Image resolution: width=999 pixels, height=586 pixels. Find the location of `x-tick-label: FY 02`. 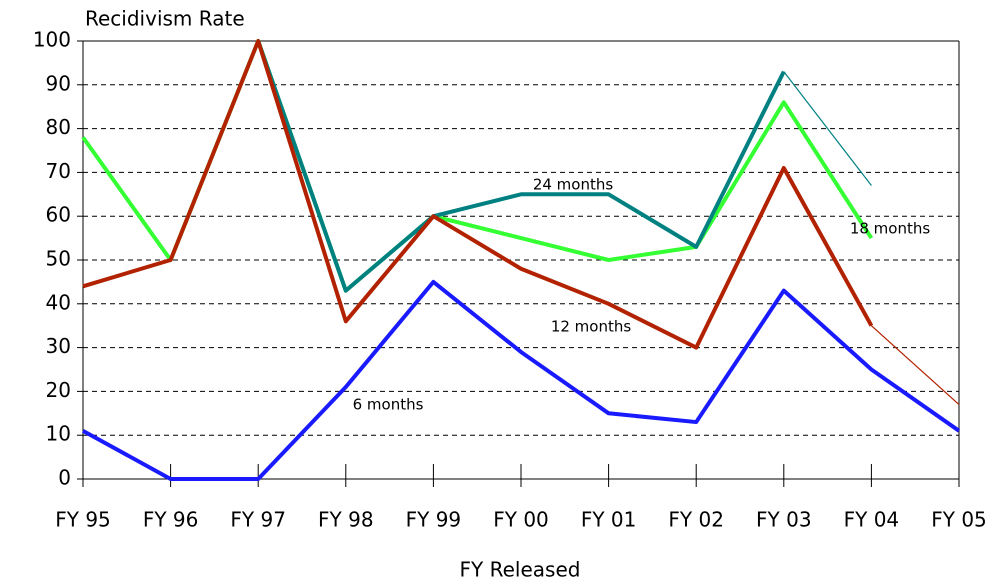

x-tick-label: FY 02 is located at coordinates (696, 520).